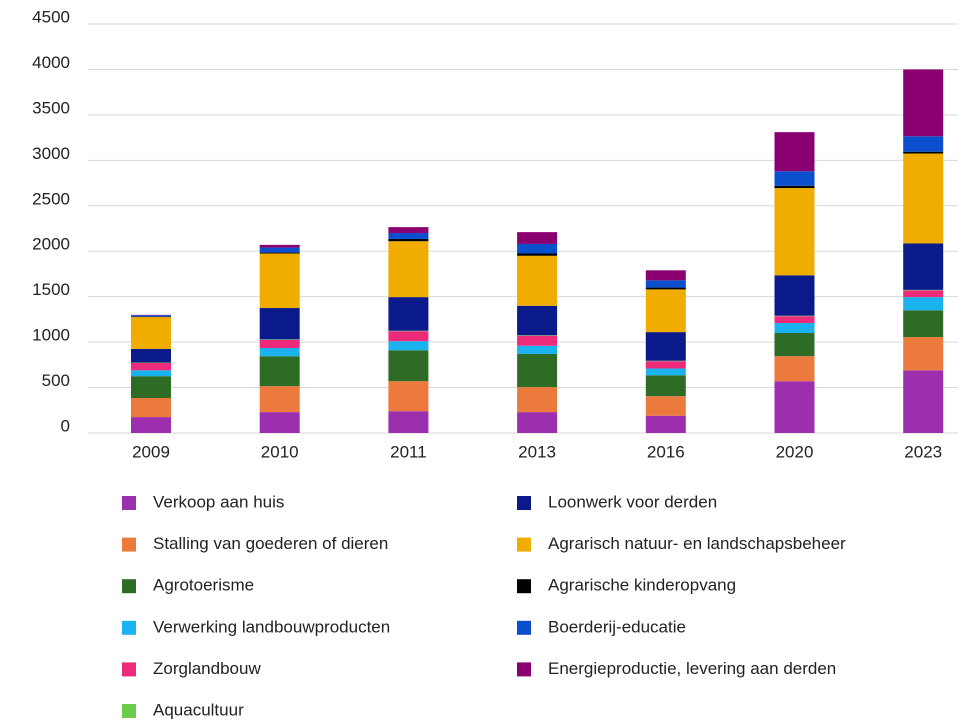 The width and height of the screenshot is (967, 723). Describe the element at coordinates (203, 585) in the screenshot. I see `legend-label: Agrotoerisme` at that location.